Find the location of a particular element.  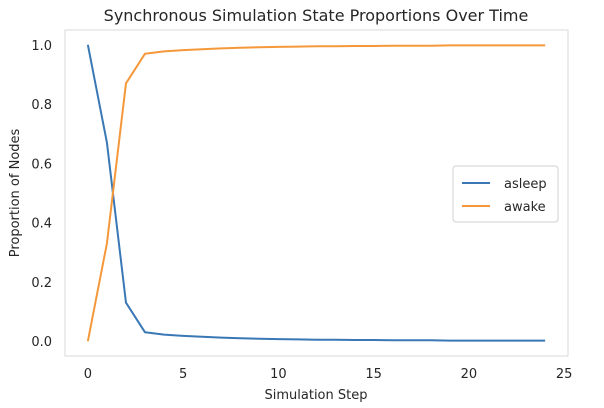

legend-box is located at coordinates (505, 194).